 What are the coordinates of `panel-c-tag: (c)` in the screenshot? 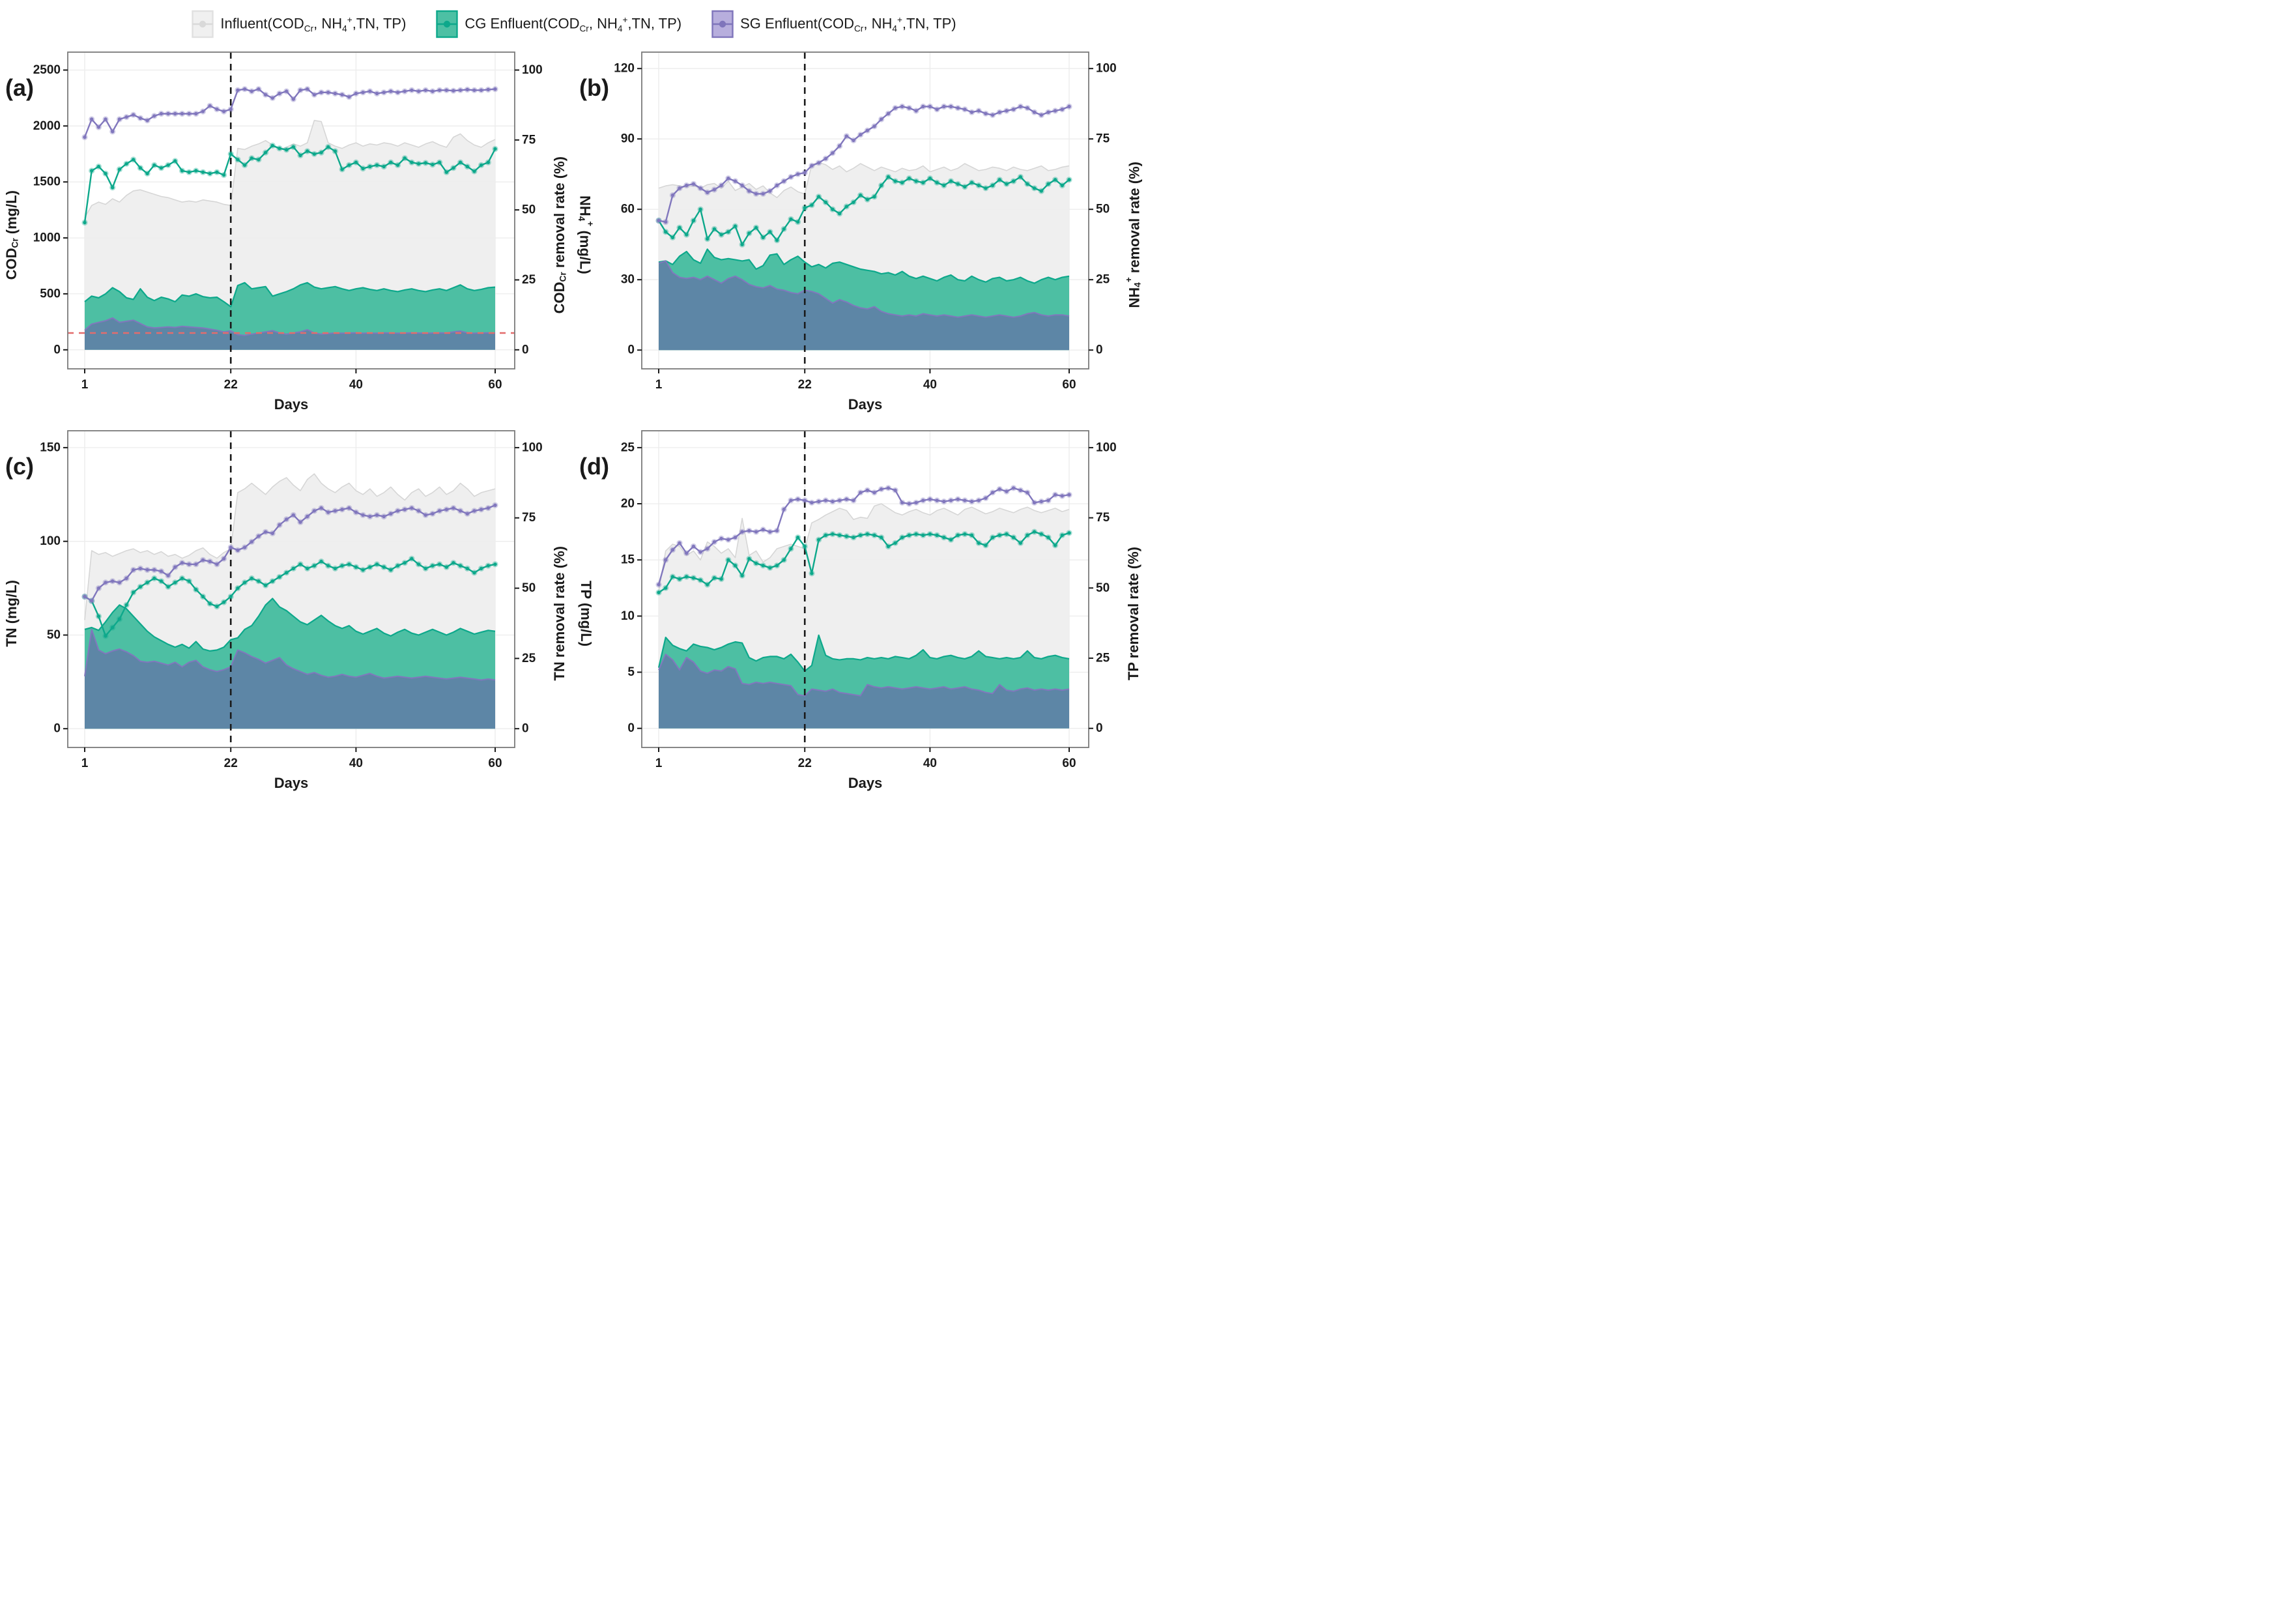 It's located at (19, 466).